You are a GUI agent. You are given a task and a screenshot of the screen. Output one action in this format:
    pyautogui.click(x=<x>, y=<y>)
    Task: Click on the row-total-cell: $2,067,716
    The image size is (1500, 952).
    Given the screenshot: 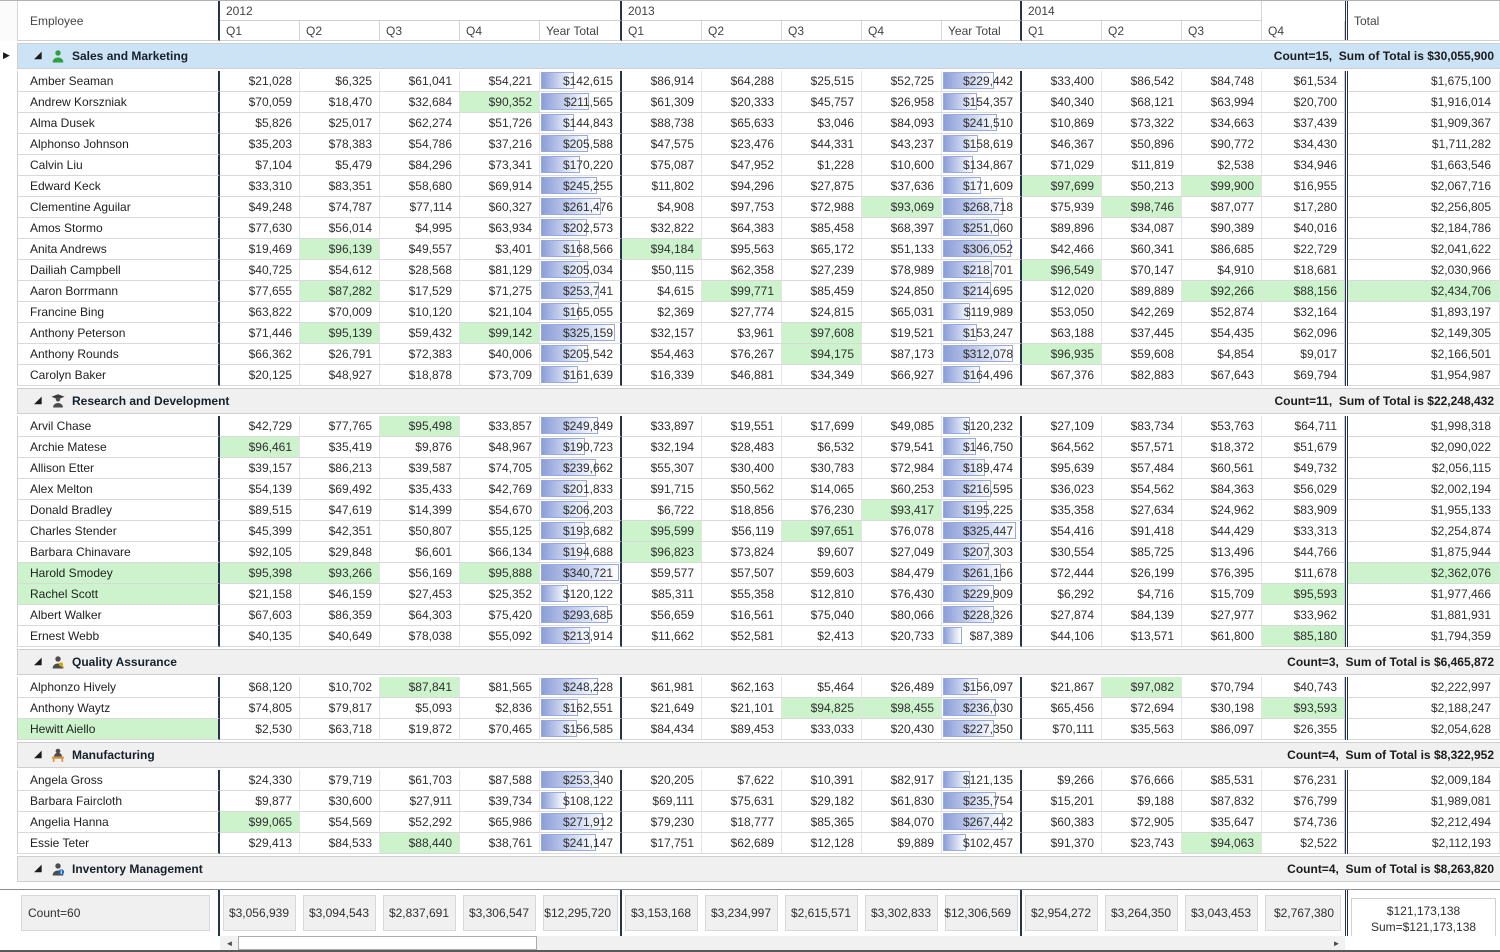 What is the action you would take?
    pyautogui.click(x=1424, y=186)
    